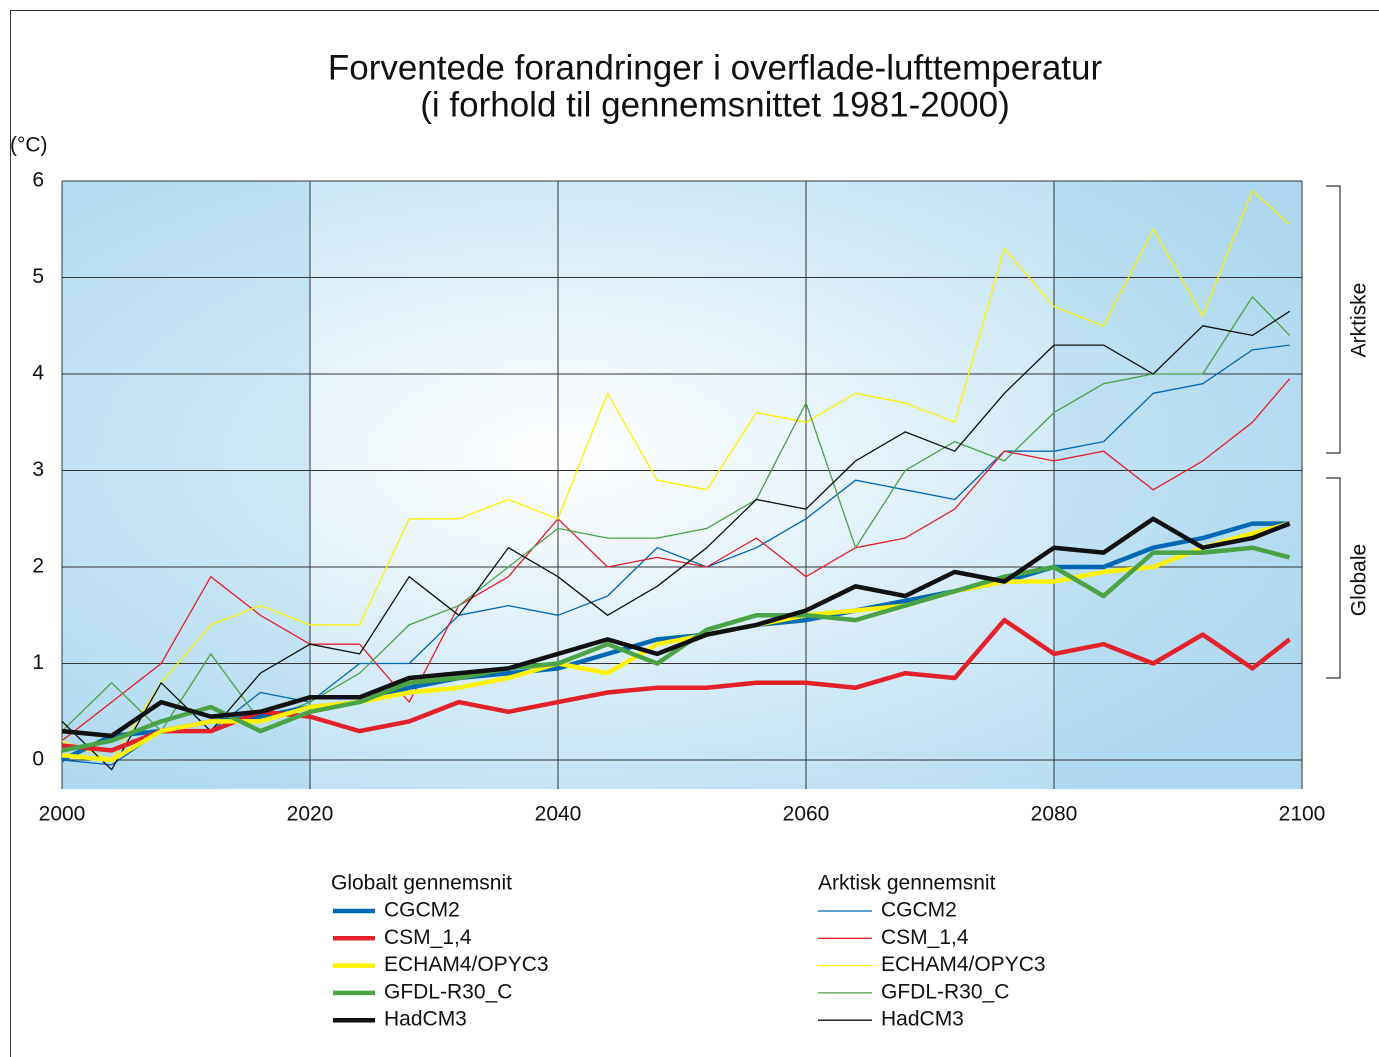 The height and width of the screenshot is (1057, 1379). Describe the element at coordinates (38, 759) in the screenshot. I see `y-tick-label: 0` at that location.